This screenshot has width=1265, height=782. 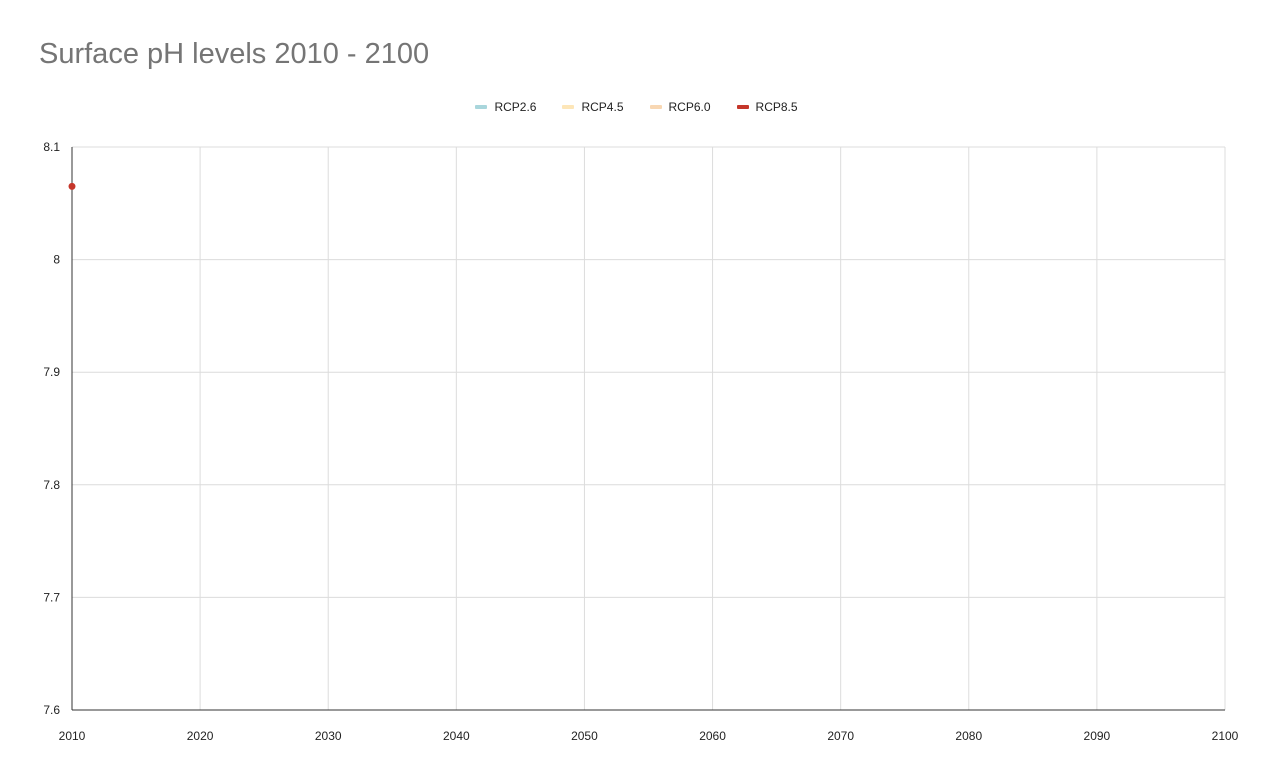 I want to click on y-tick-label-7.8: 7.8, so click(x=51, y=485).